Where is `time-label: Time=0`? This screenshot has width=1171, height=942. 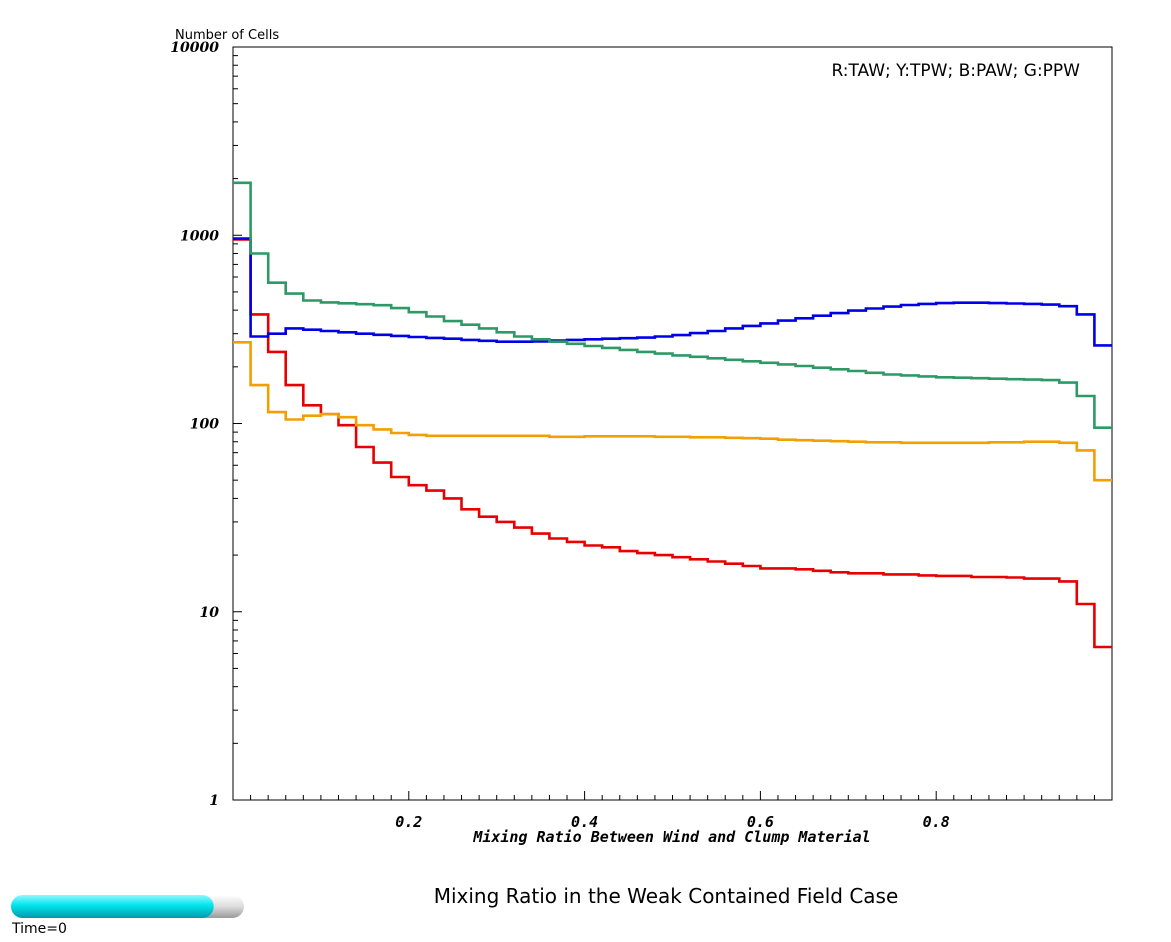
time-label: Time=0 is located at coordinates (39, 929).